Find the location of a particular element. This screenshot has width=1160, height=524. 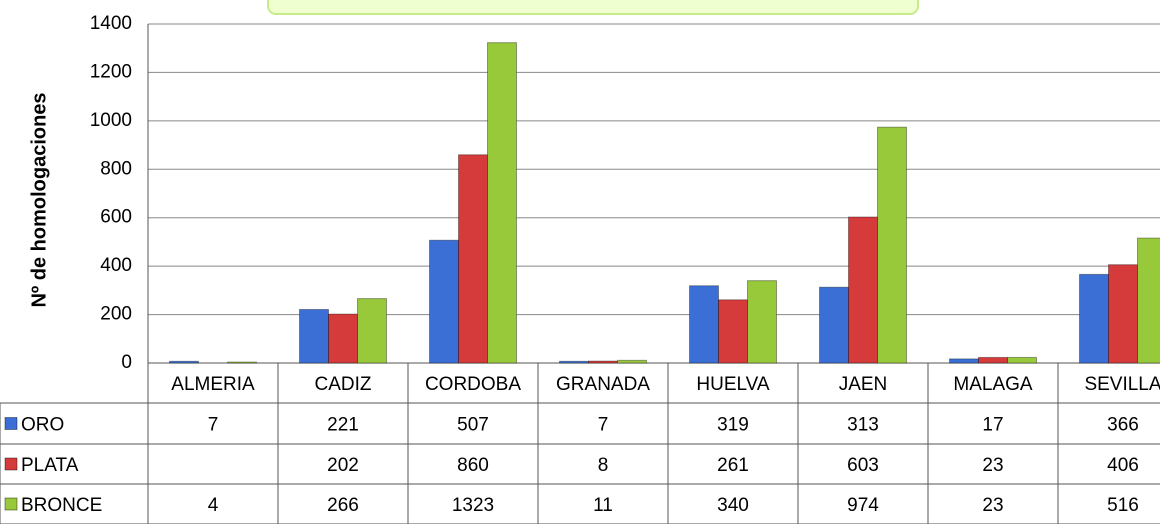

legend-label: PLATA is located at coordinates (50, 465).